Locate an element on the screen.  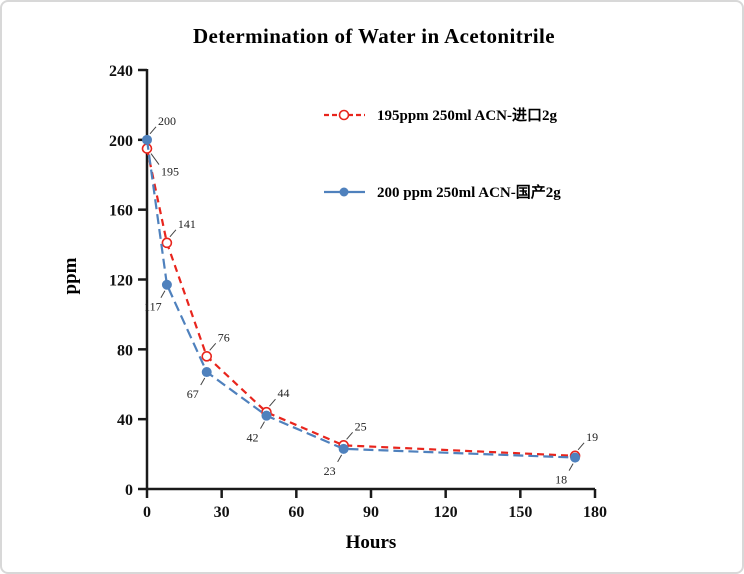
legend-line-marker-red-icon is located at coordinates (344, 114).